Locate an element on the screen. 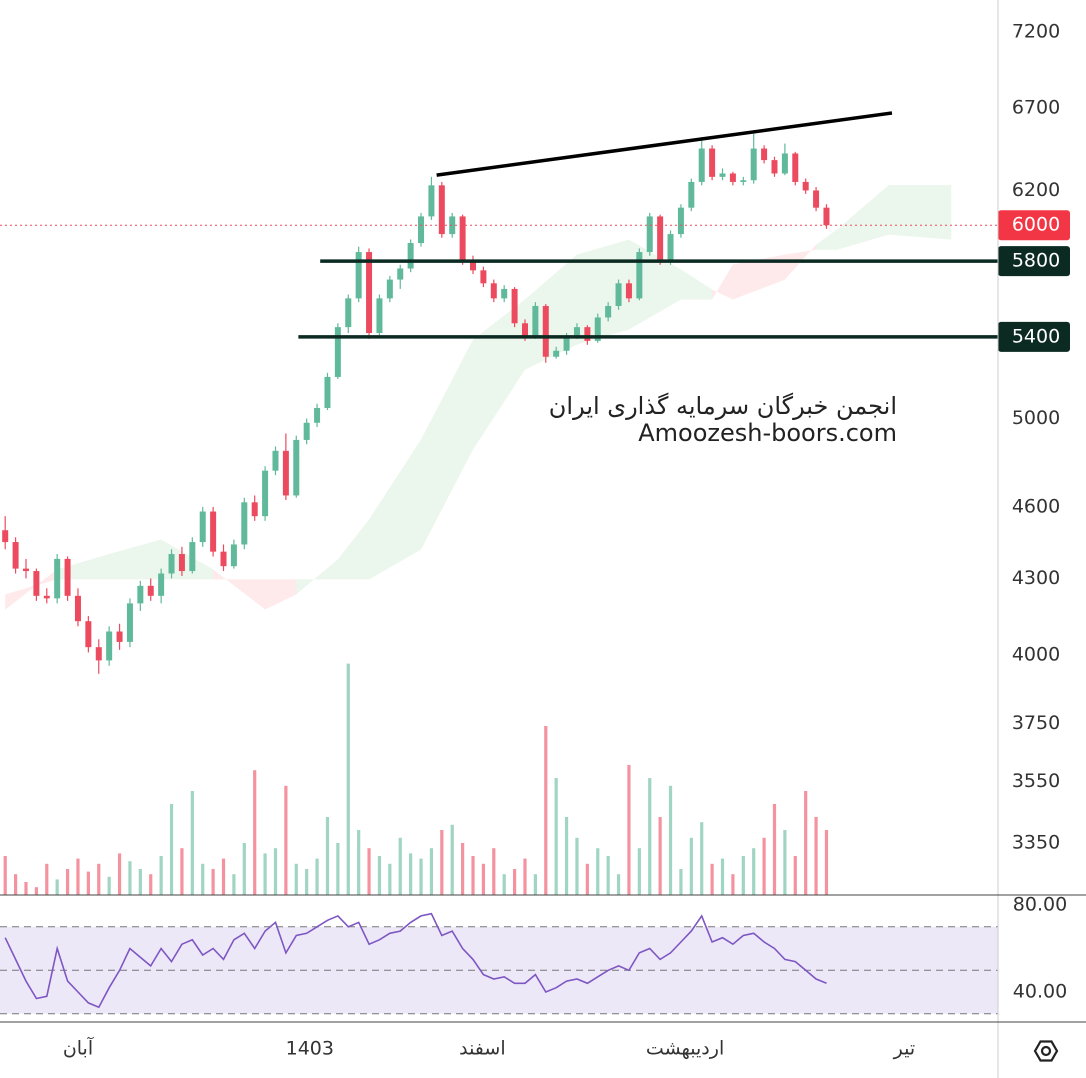 The height and width of the screenshot is (1078, 1086). settings-hexagon is located at coordinates (1046, 1051).